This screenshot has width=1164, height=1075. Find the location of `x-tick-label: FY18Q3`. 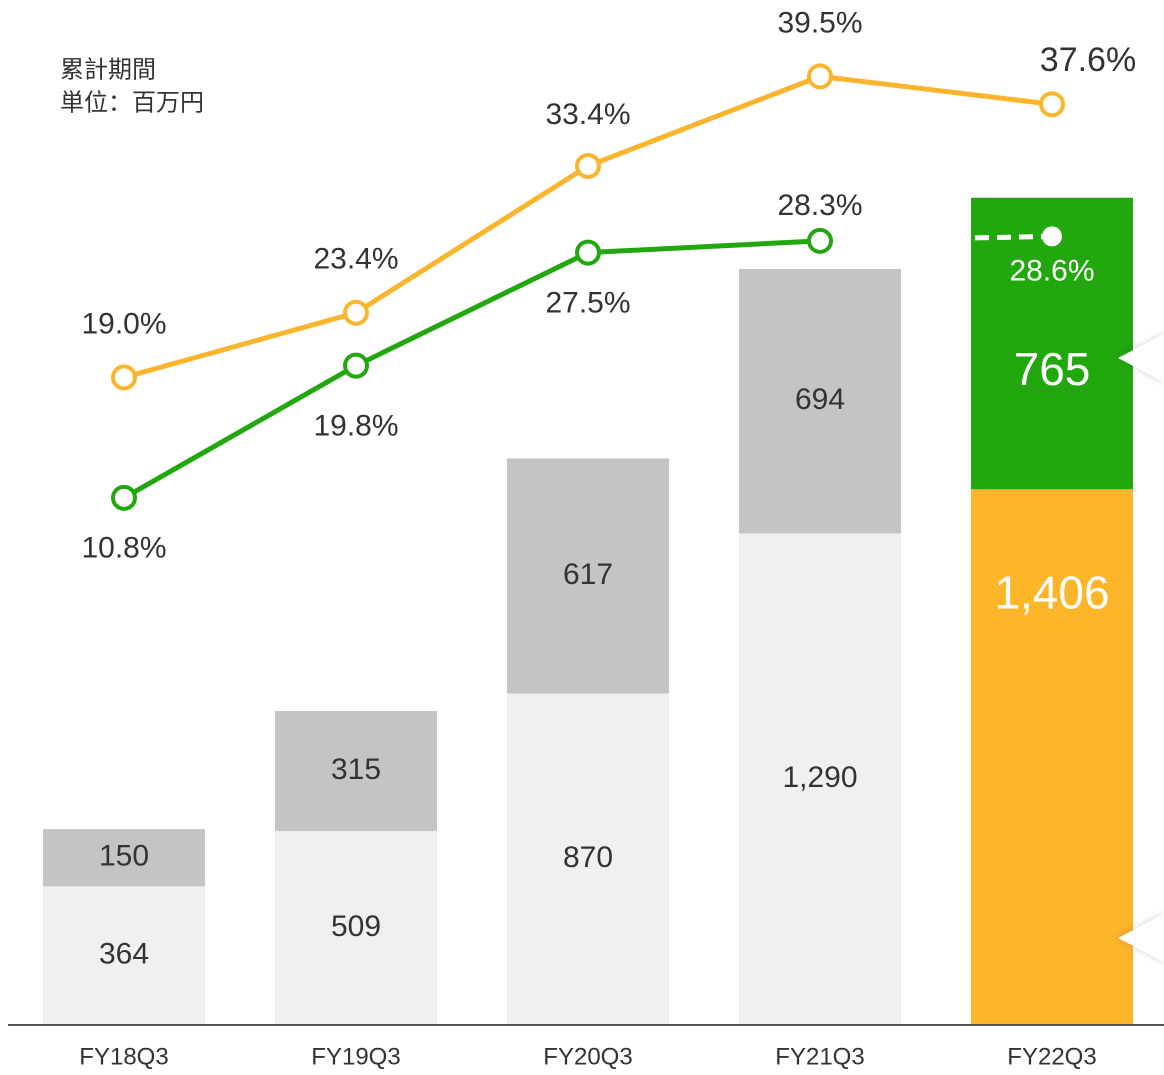

x-tick-label: FY18Q3 is located at coordinates (123, 1056).